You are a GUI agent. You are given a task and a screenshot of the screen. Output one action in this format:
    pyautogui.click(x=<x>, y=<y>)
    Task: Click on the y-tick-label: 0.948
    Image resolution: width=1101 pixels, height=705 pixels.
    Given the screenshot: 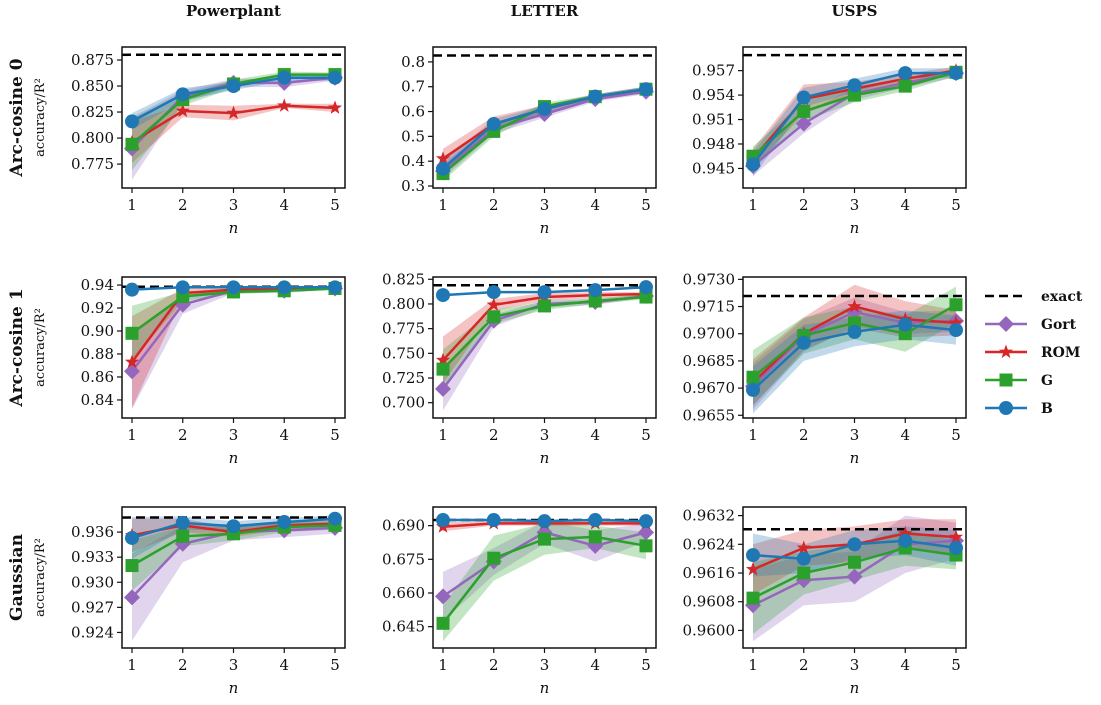 What is the action you would take?
    pyautogui.click(x=713, y=144)
    